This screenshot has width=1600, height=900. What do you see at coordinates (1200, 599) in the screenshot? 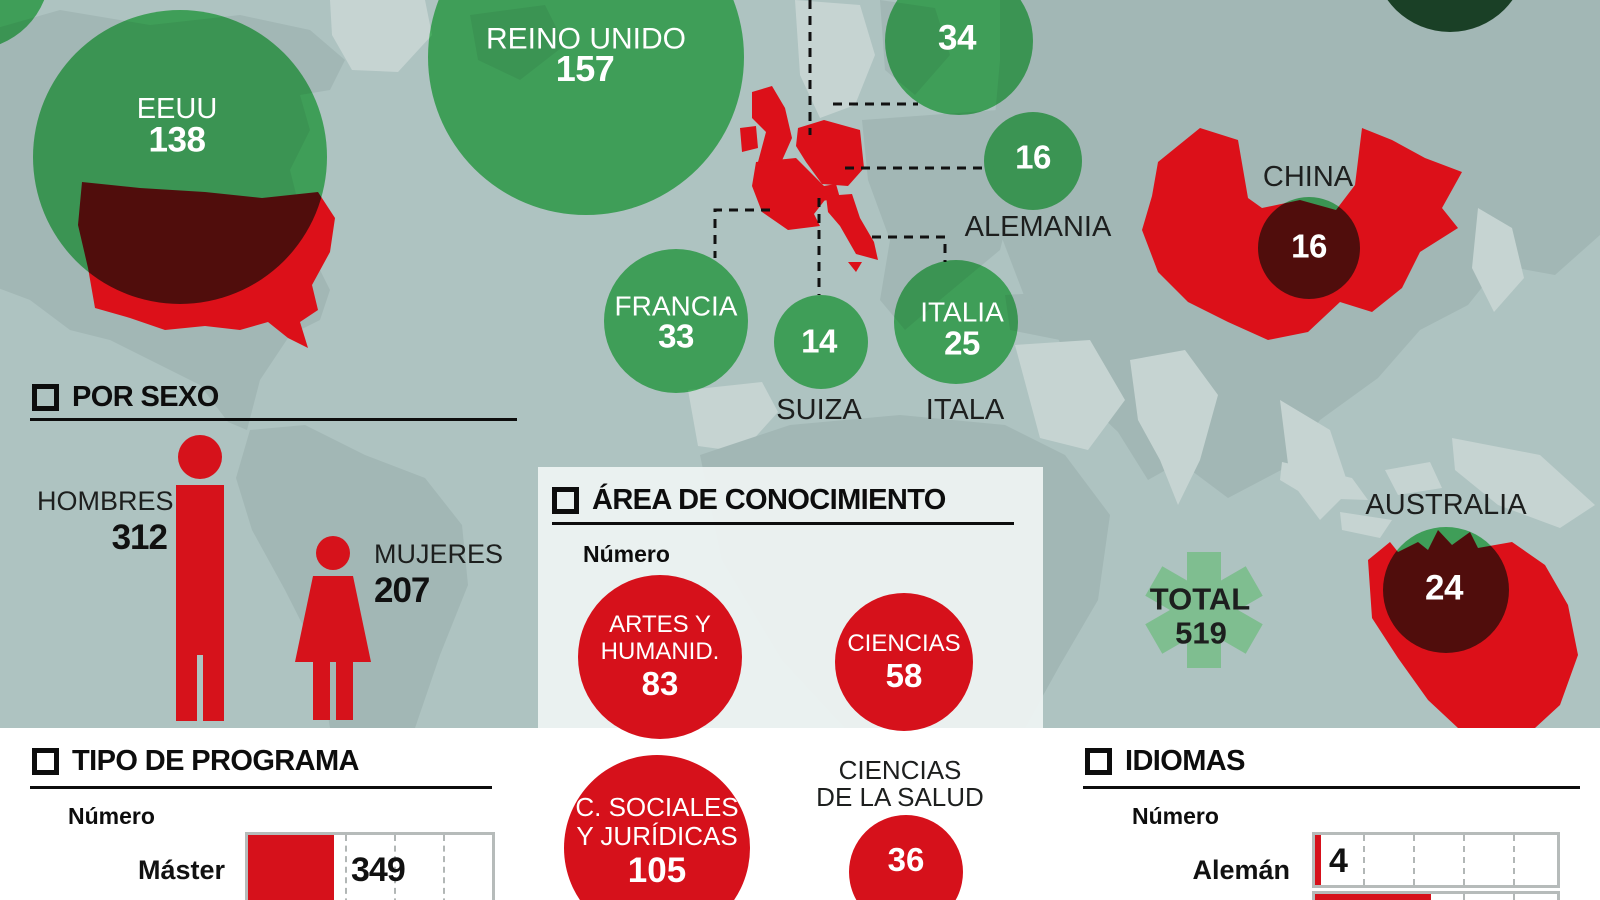
I see `total-label: TOTAL` at bounding box center [1200, 599].